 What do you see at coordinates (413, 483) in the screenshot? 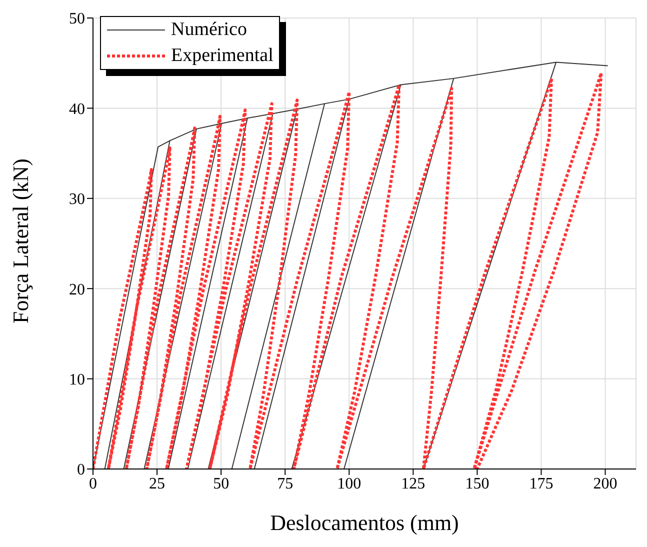
I see `x-tick-label: 125` at bounding box center [413, 483].